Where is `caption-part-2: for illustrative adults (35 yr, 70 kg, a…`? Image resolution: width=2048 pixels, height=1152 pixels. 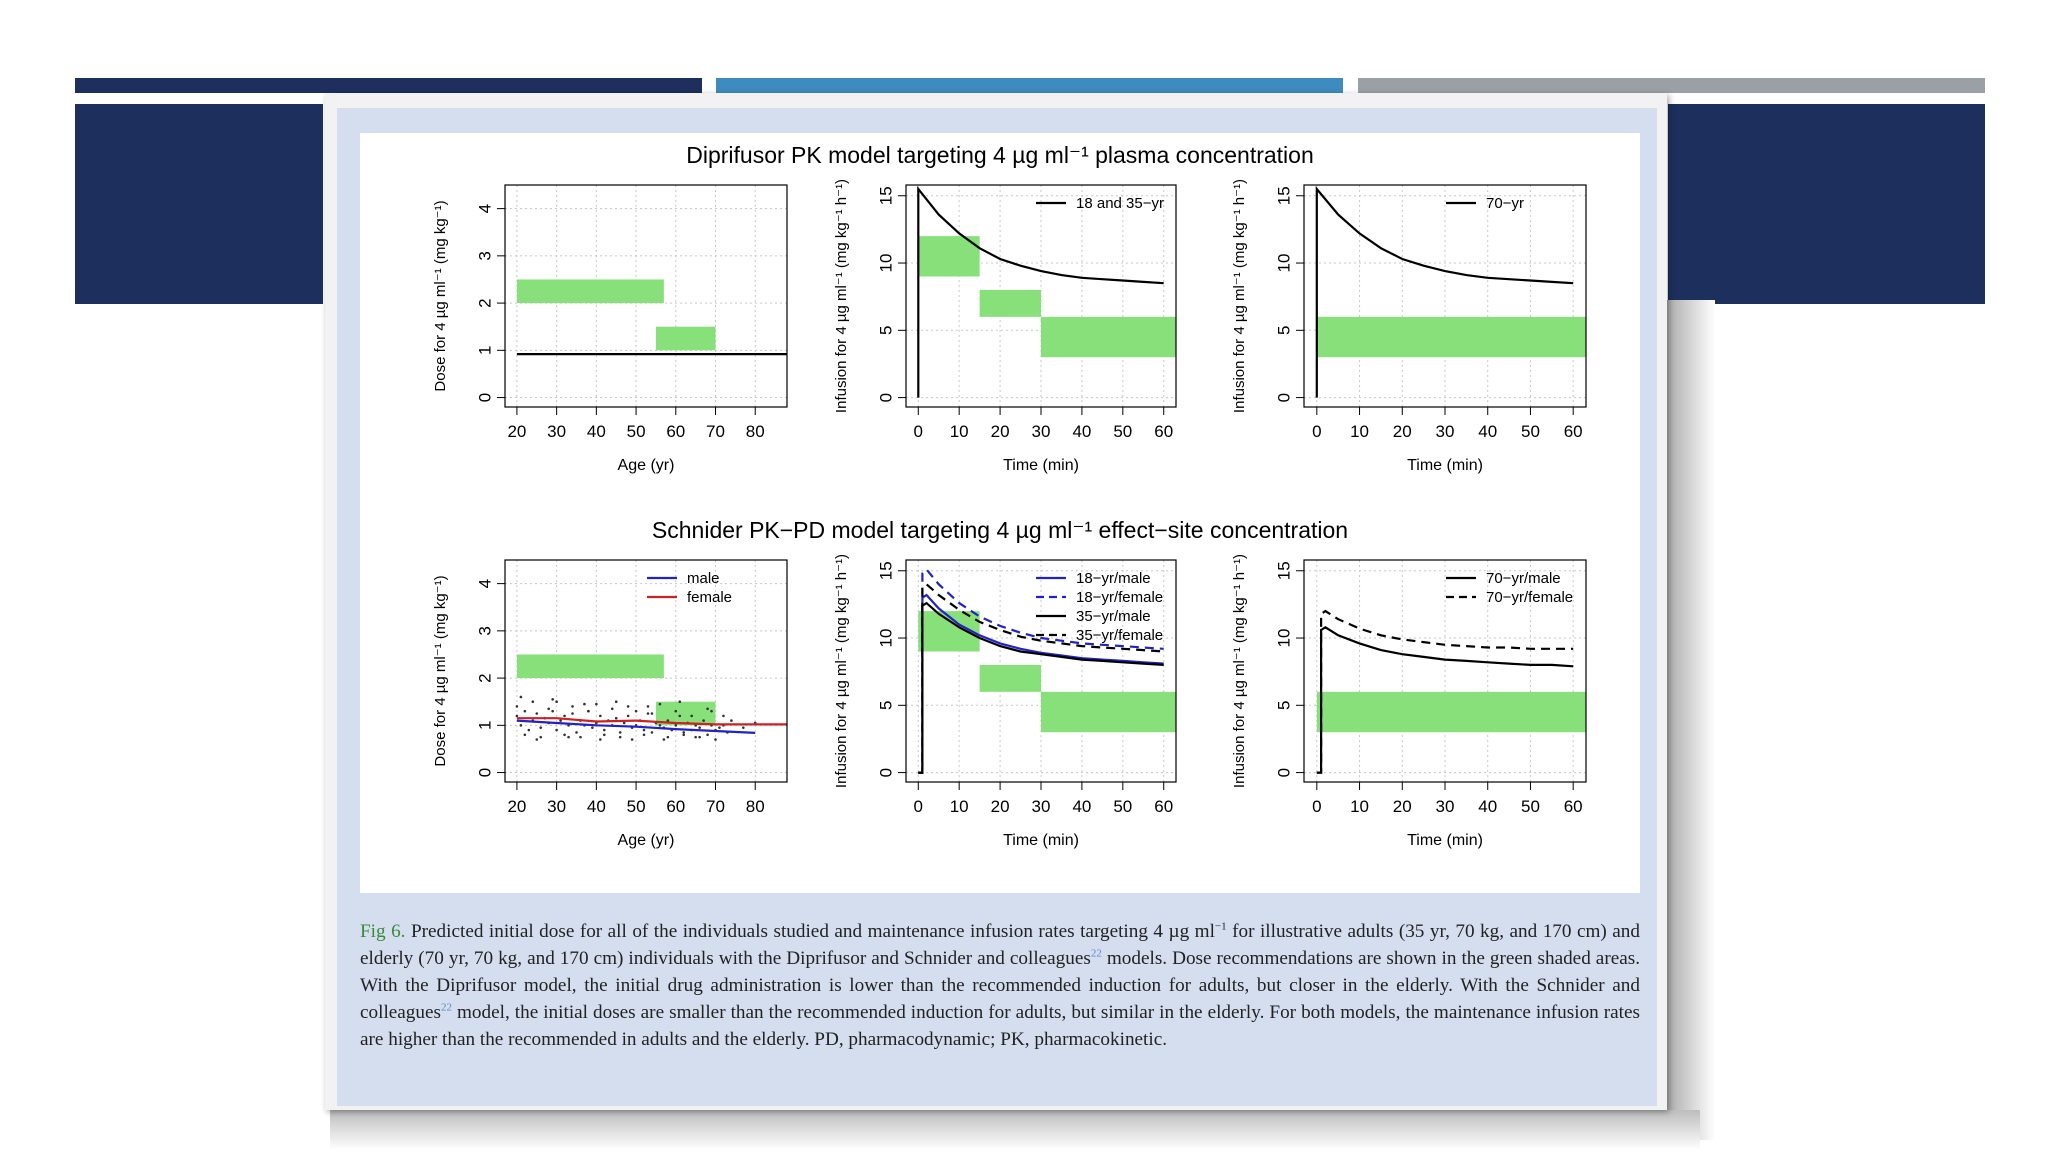 caption-part-2: for illustrative adults (35 yr, 70 kg, a… is located at coordinates (1000, 945).